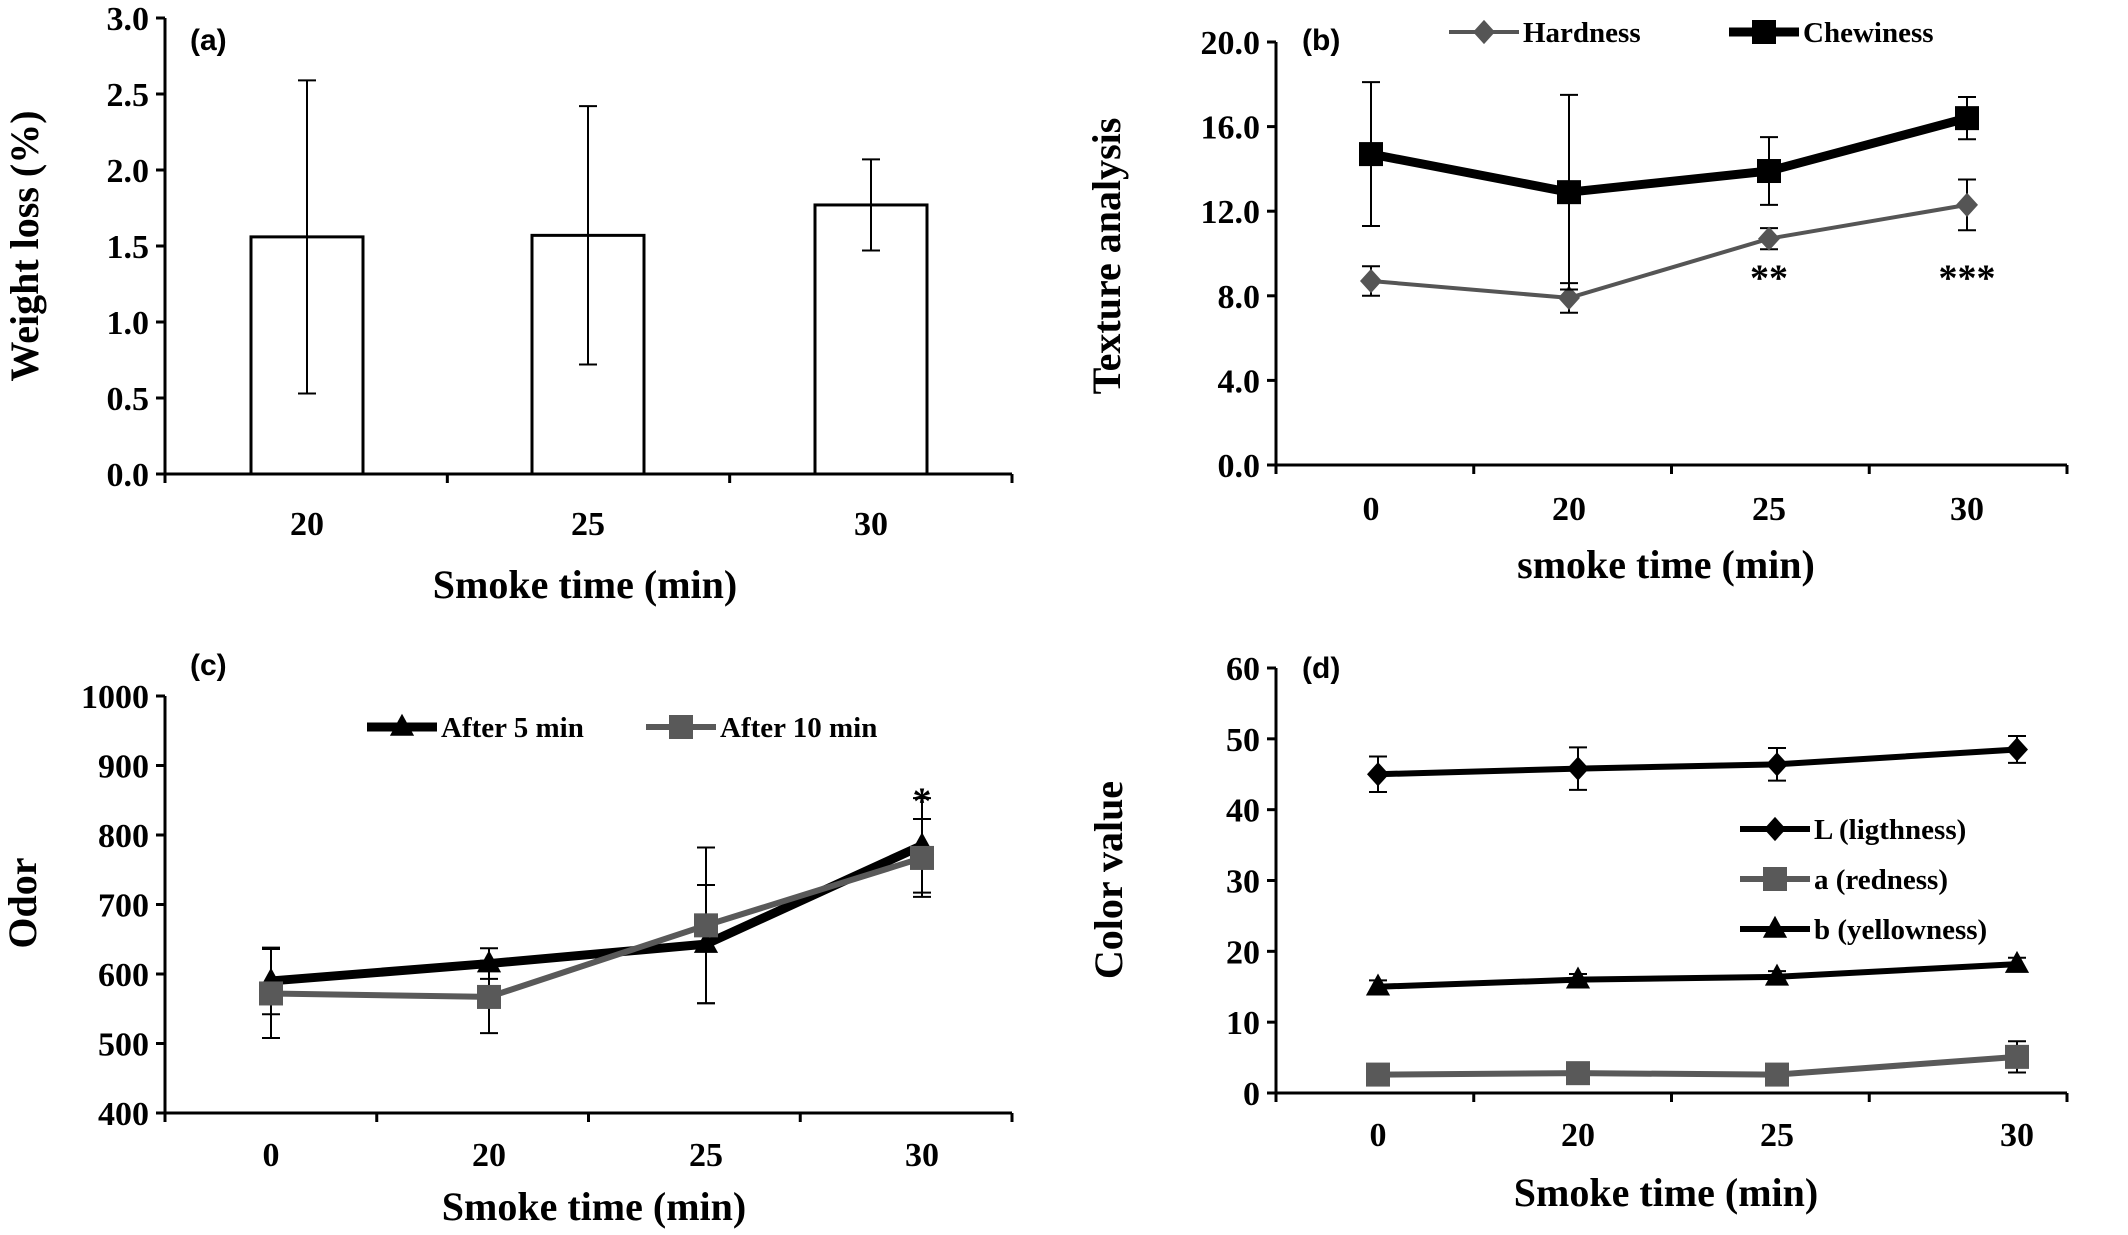  I want to click on y-tick-label: 16.0, so click(1231, 128).